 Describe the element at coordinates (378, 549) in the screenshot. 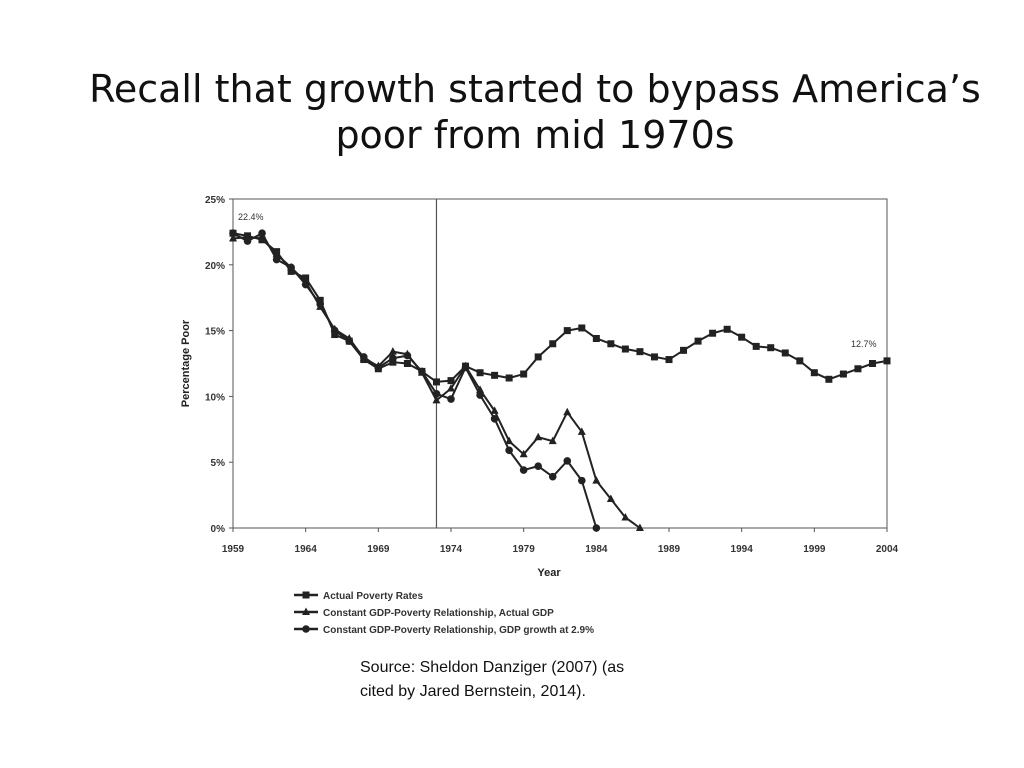

I see `x-tick-label: 1969` at that location.